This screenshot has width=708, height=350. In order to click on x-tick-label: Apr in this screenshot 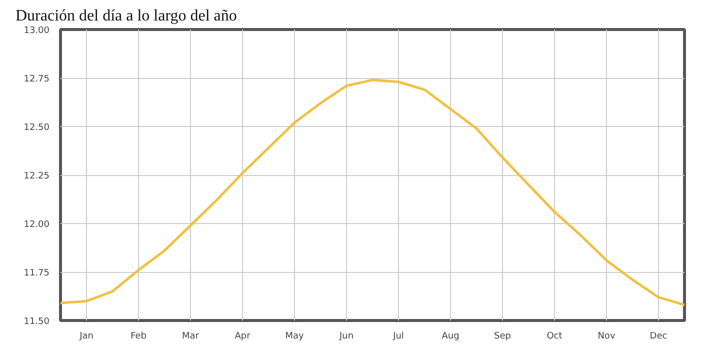, I will do `click(242, 337)`.